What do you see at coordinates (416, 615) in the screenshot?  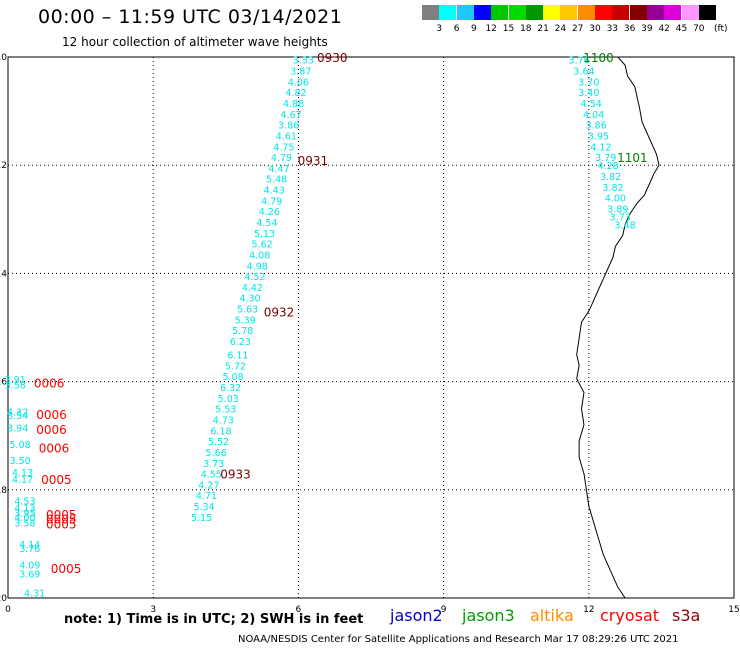 I see `legend-item-jason2: jason2` at bounding box center [416, 615].